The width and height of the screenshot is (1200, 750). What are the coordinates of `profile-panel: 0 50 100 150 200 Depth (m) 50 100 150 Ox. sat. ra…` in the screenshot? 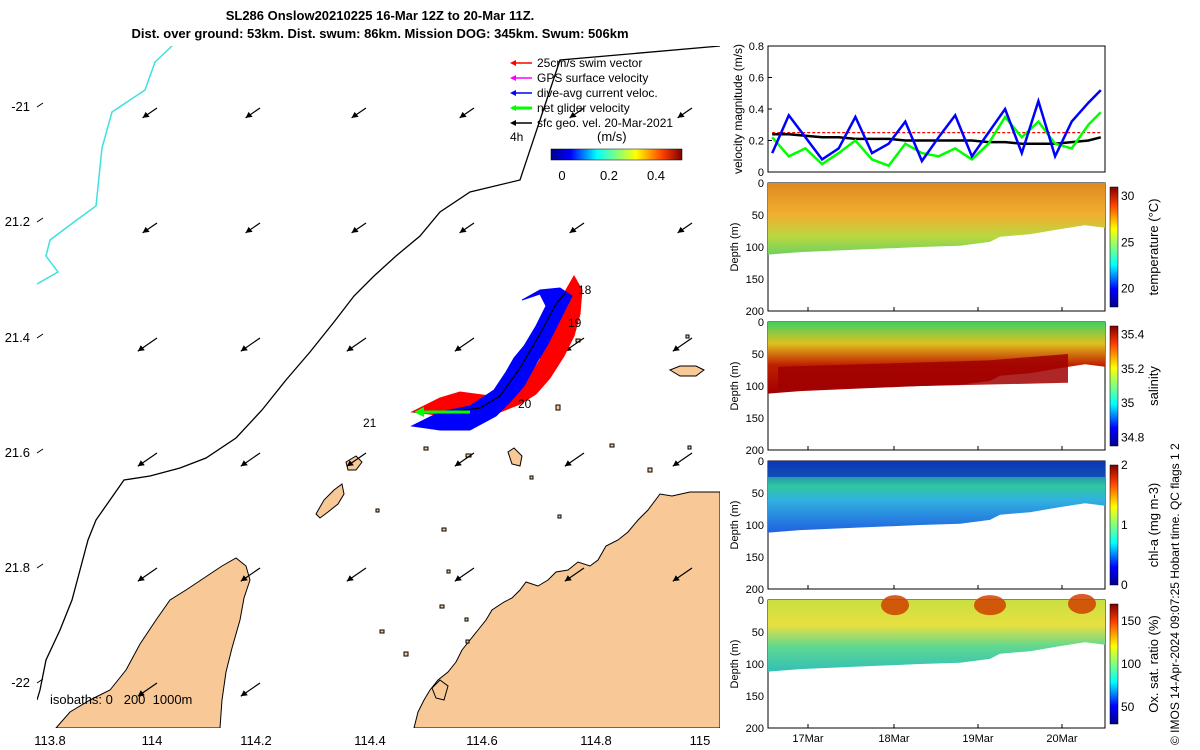 It's located at (945, 664).